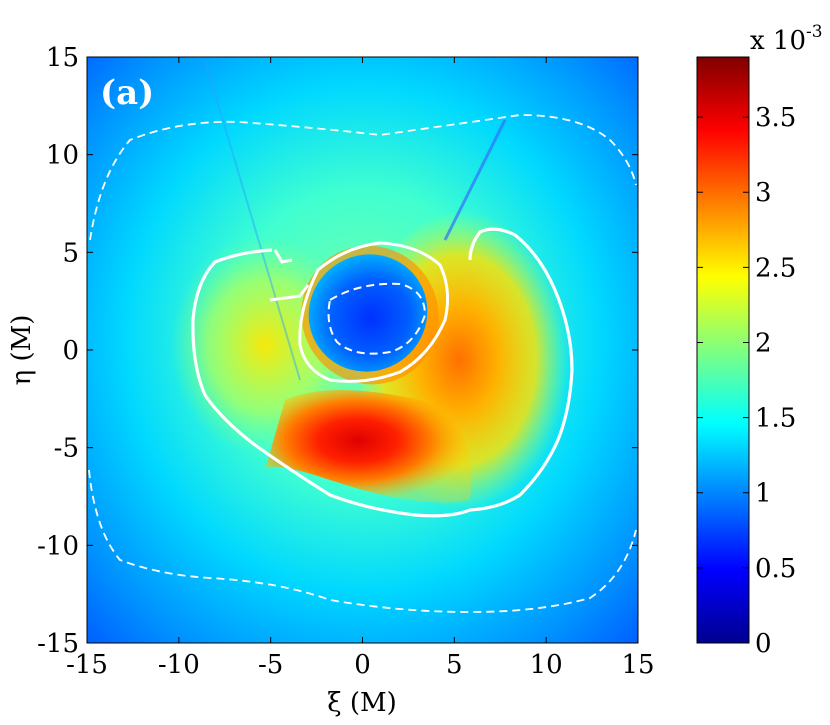  I want to click on colorbar-tick-label: 2.5, so click(775, 268).